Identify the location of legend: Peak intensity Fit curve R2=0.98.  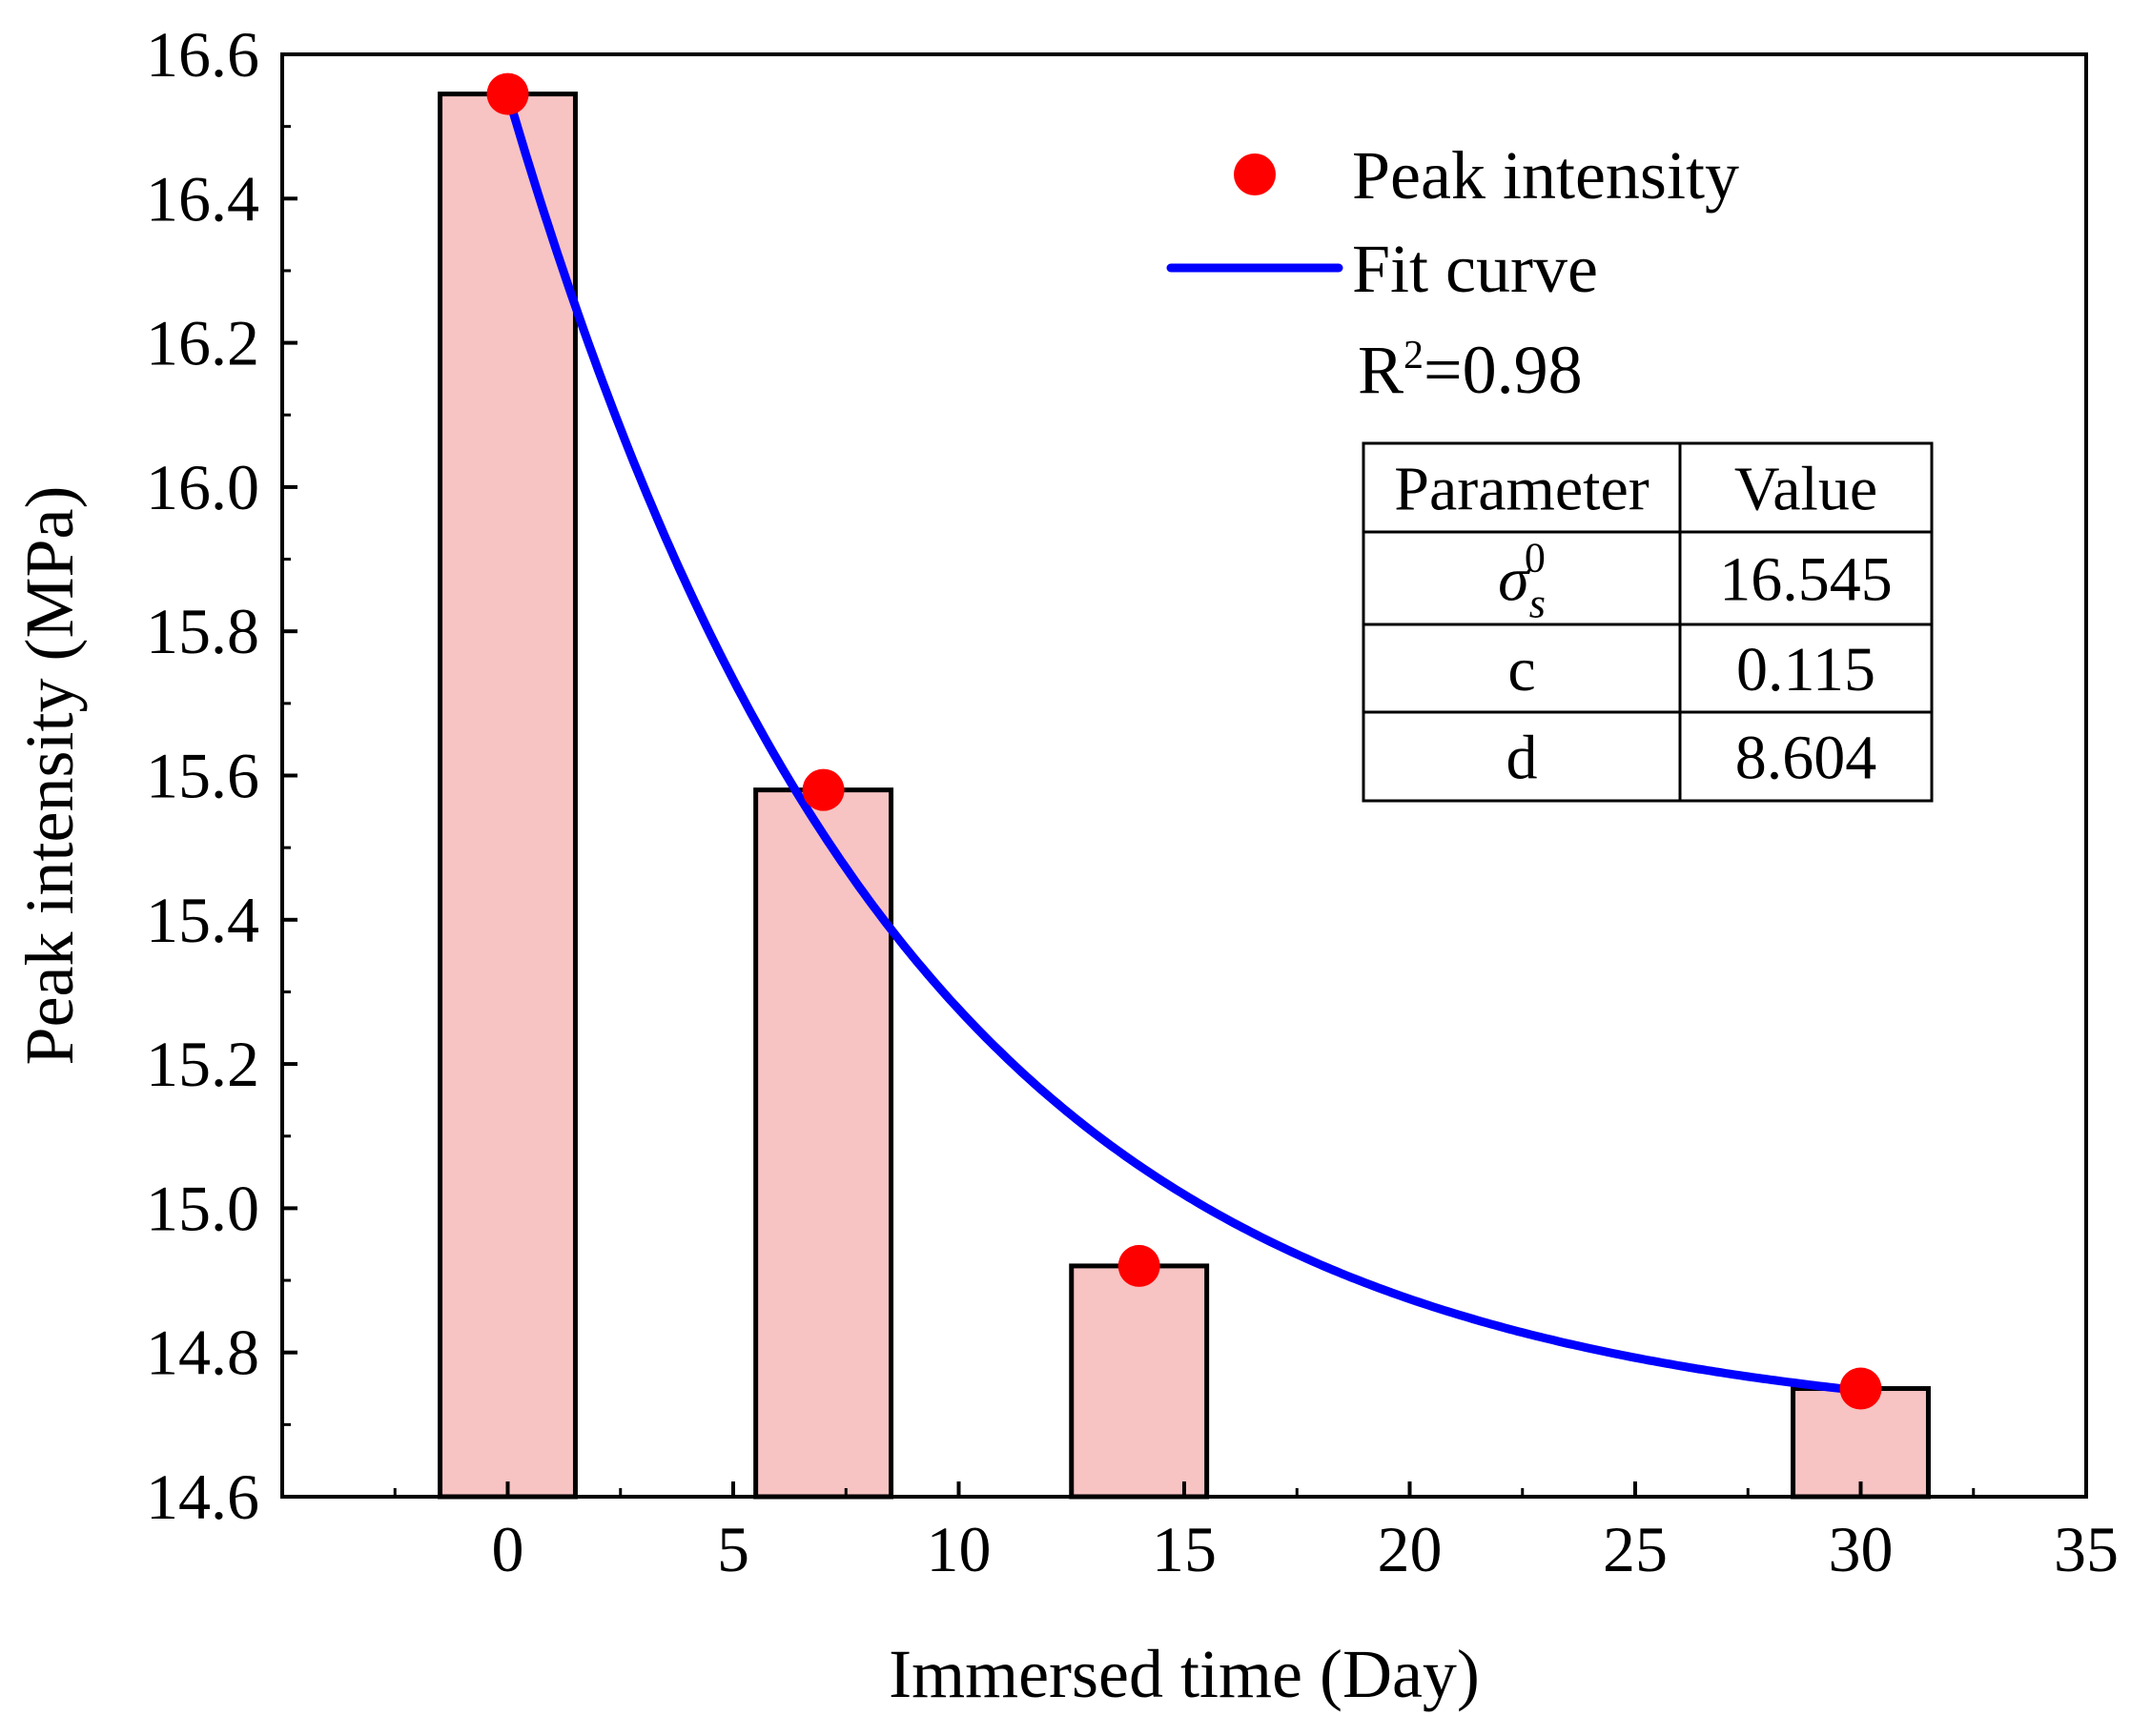
(1452, 272).